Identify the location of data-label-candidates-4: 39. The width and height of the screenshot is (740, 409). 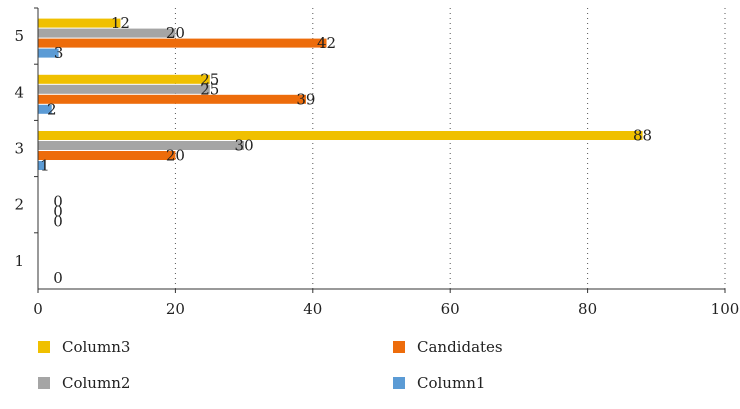
(305, 99).